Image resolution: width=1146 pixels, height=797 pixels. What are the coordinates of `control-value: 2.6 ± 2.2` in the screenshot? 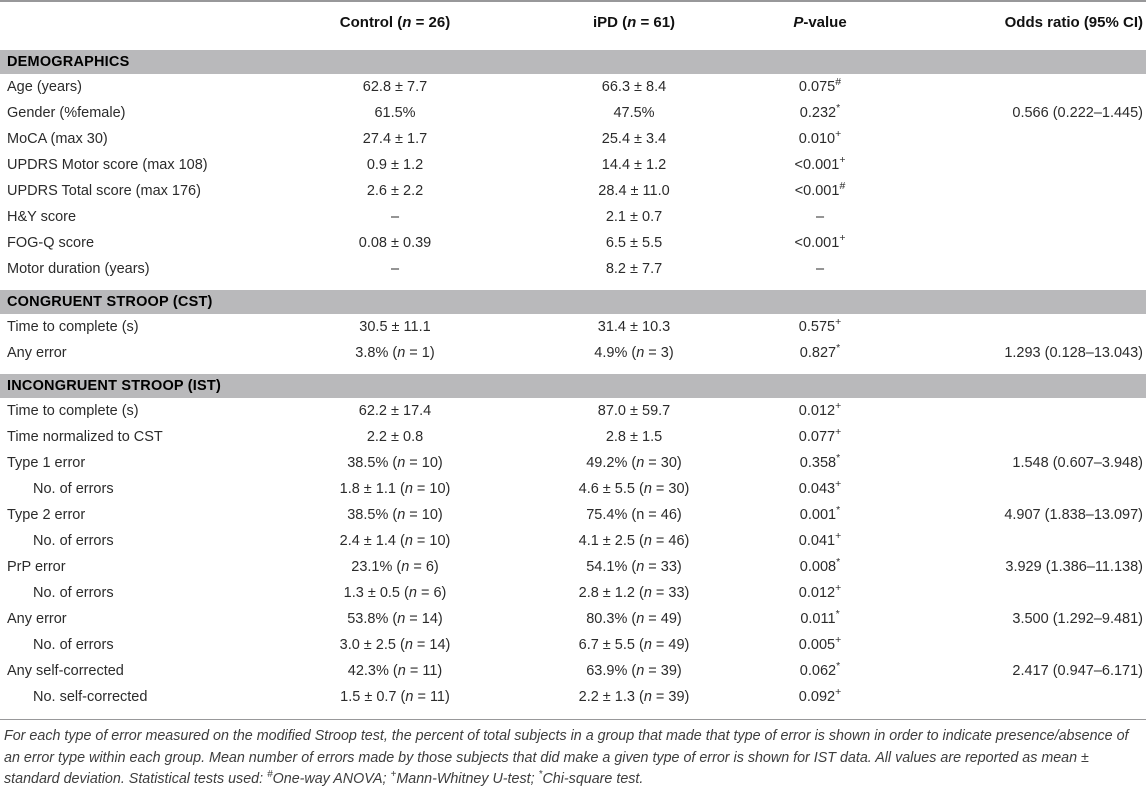 It's located at (395, 191).